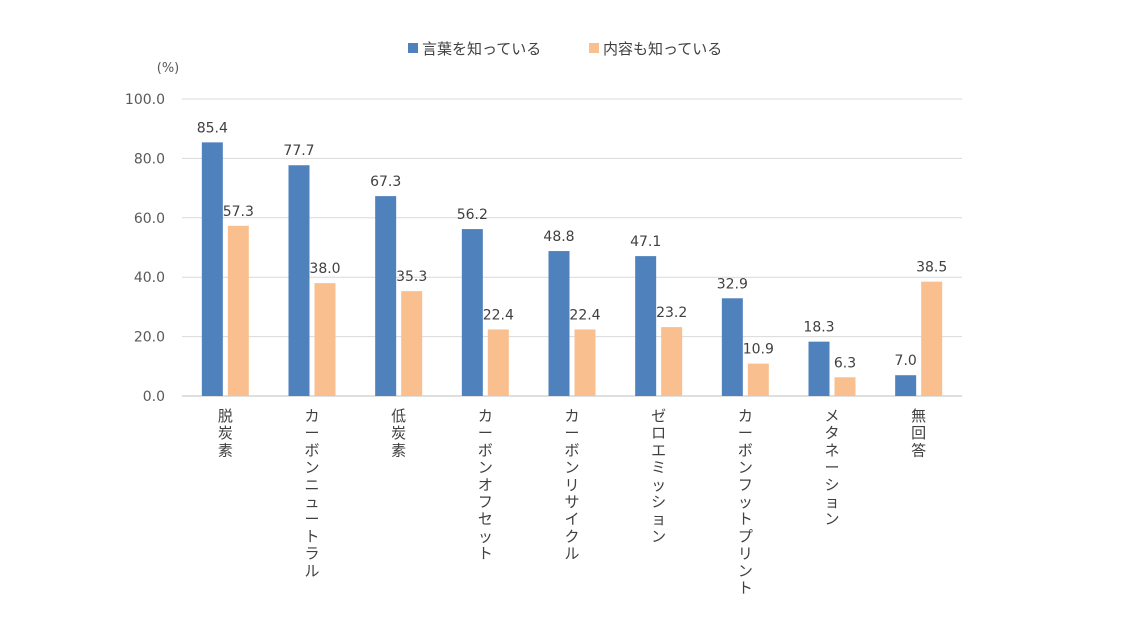  Describe the element at coordinates (149, 338) in the screenshot. I see `y-tick-label: 20.0` at that location.